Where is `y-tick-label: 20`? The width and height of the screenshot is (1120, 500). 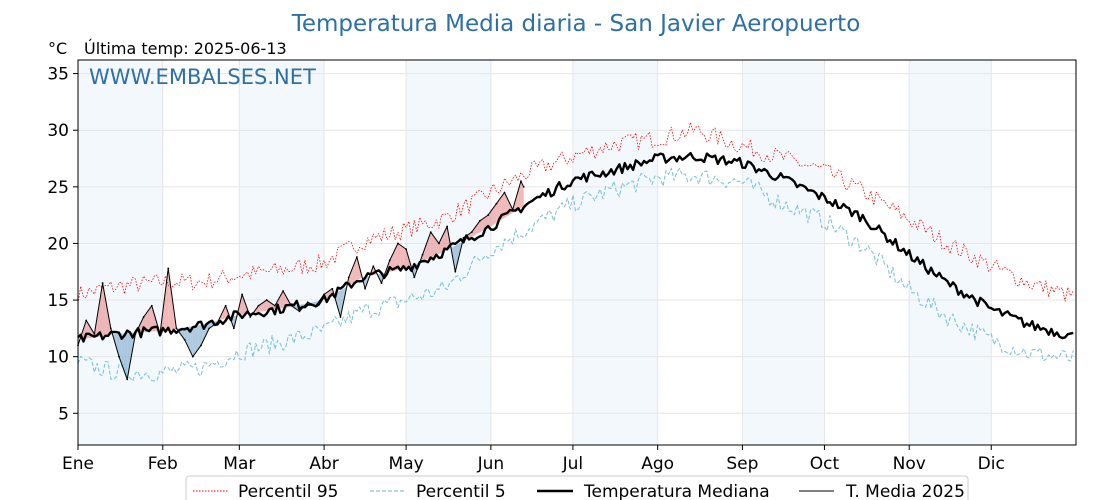 y-tick-label: 20 is located at coordinates (58, 244).